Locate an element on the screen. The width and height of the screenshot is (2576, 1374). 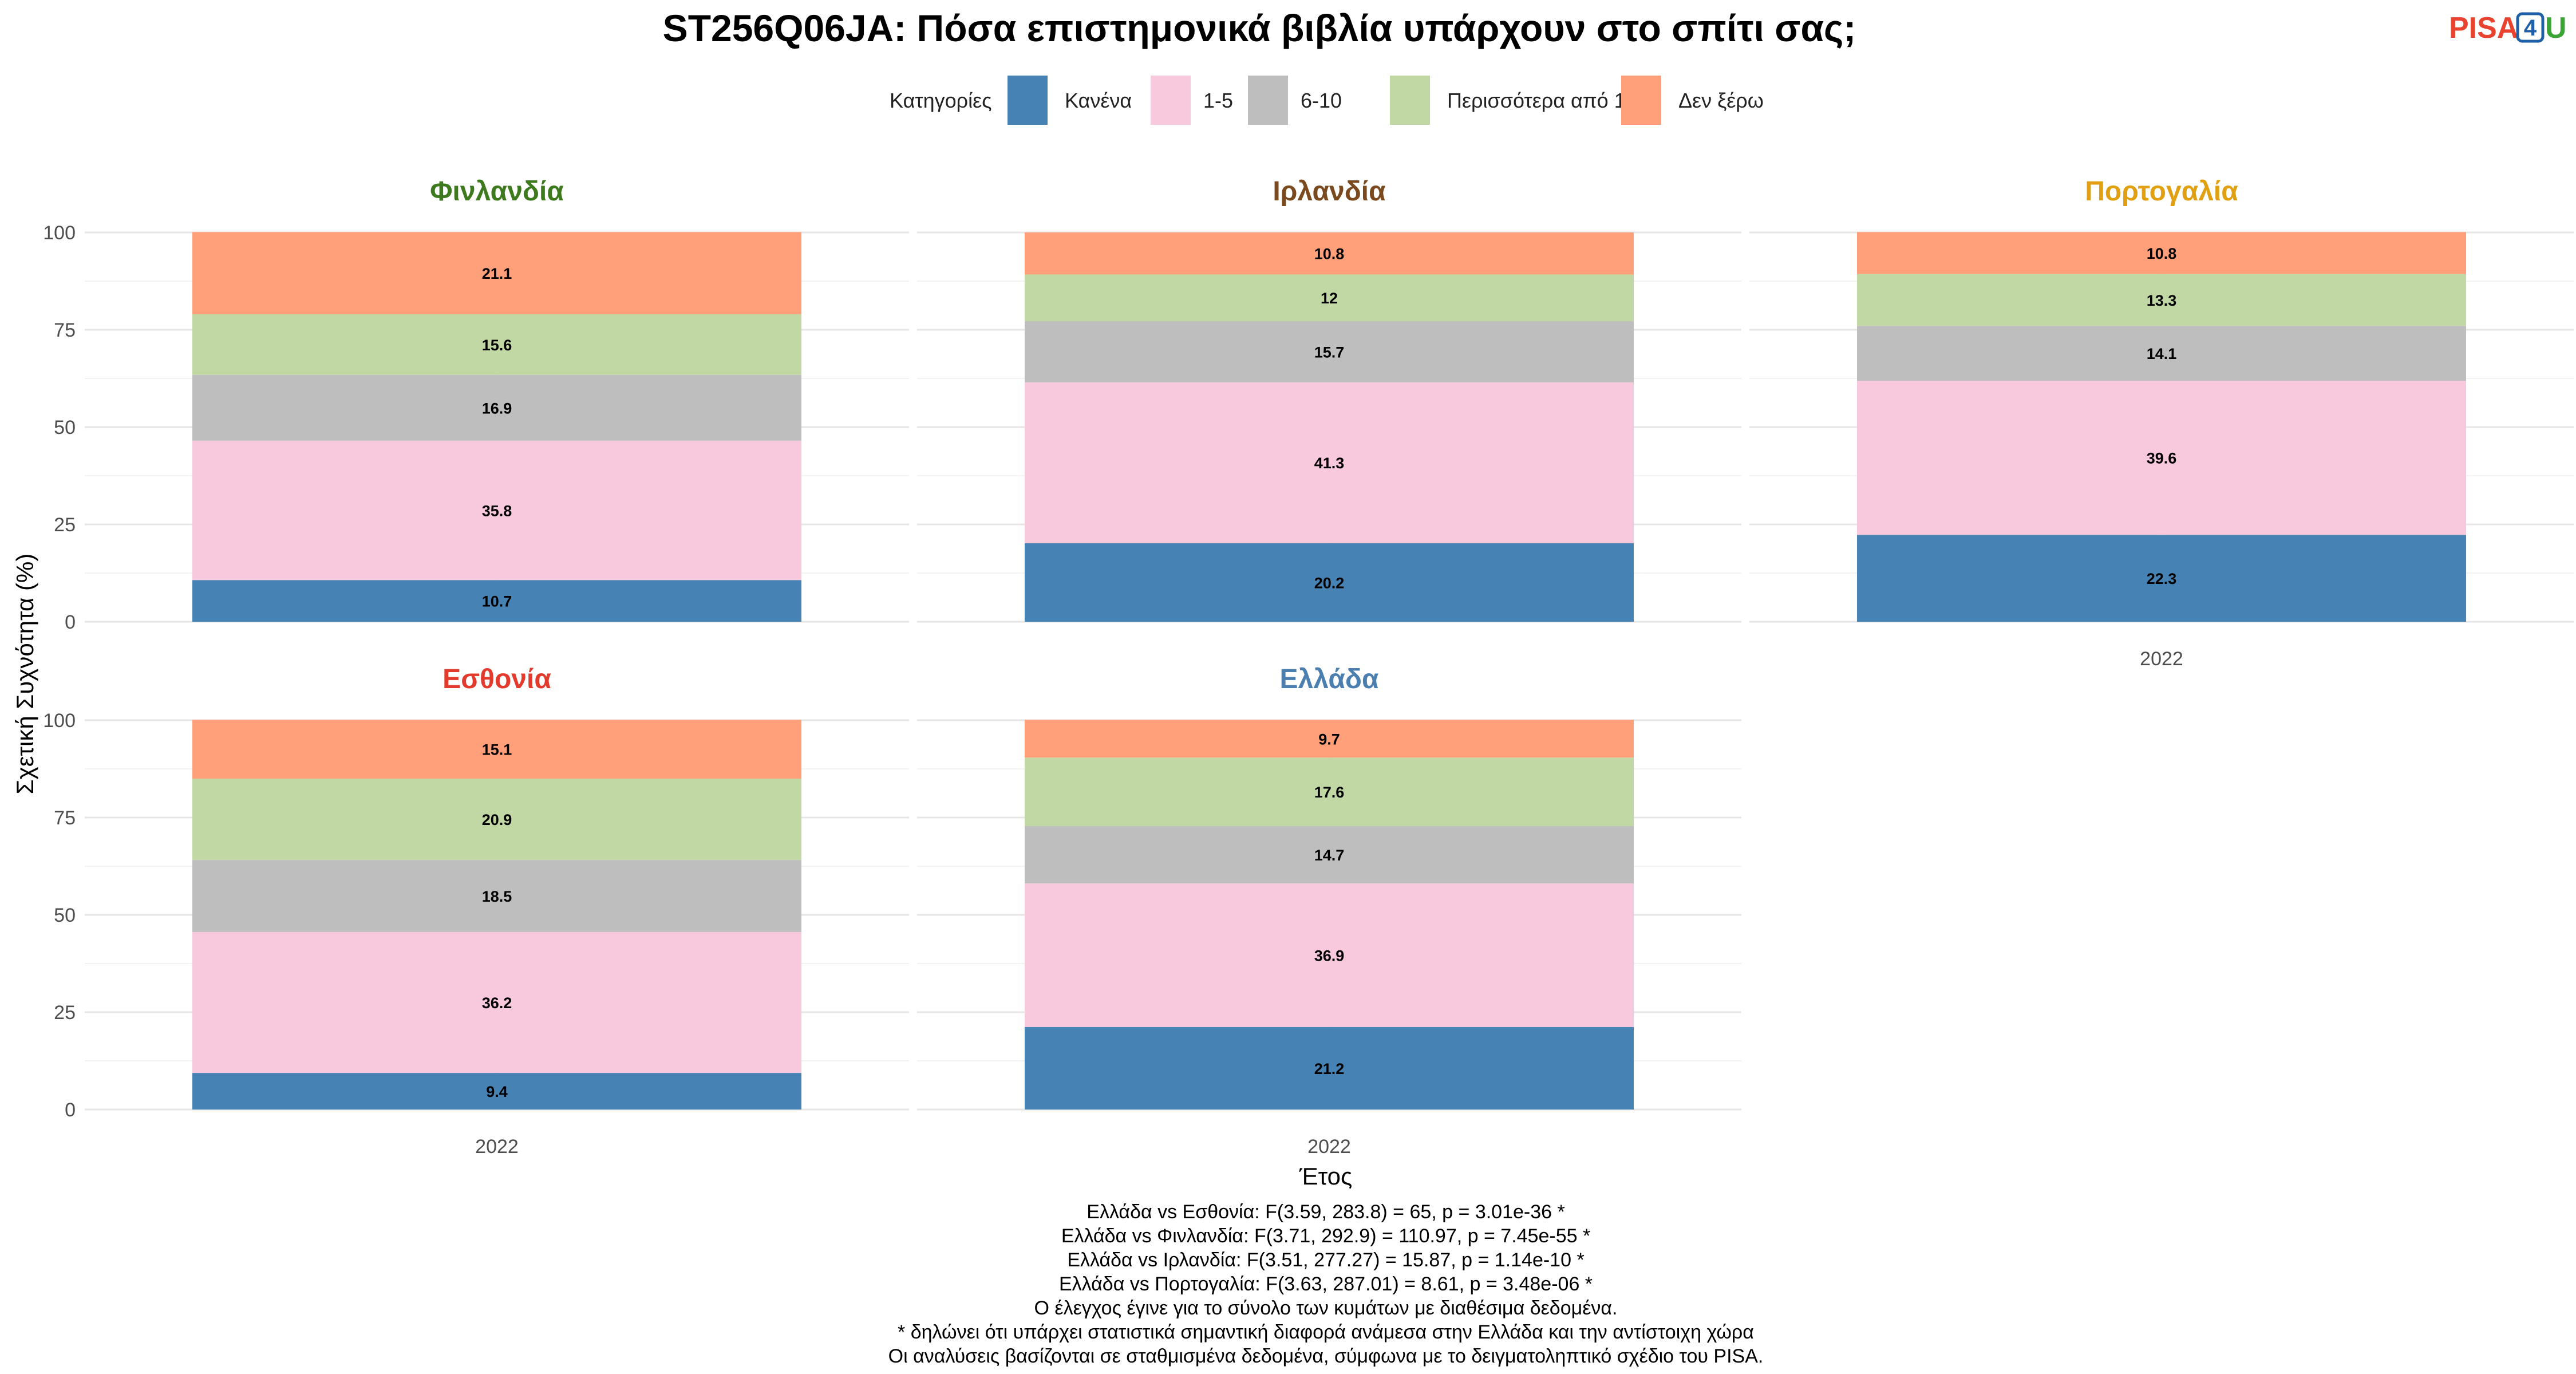
x-axis-title: Έτος is located at coordinates (1326, 1176).